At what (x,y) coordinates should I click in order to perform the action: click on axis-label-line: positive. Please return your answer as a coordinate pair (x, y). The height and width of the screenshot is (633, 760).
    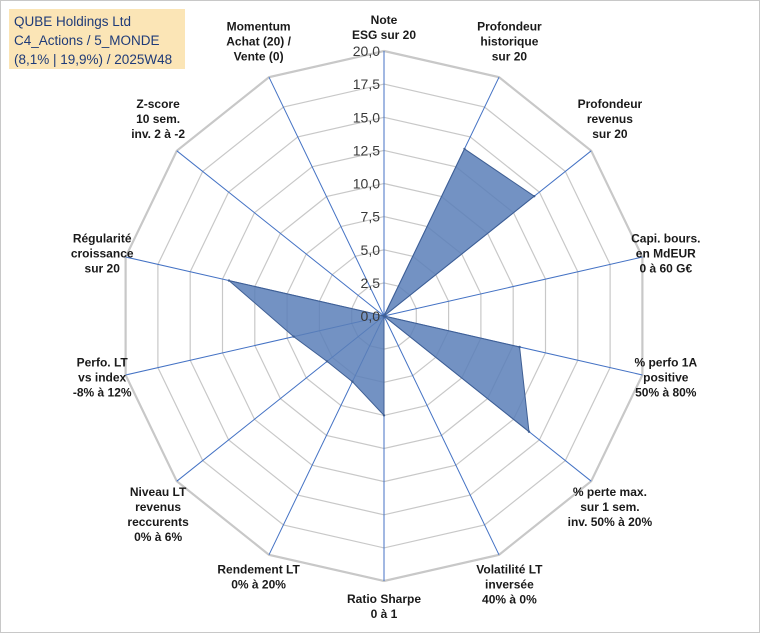
    Looking at the image, I should click on (666, 378).